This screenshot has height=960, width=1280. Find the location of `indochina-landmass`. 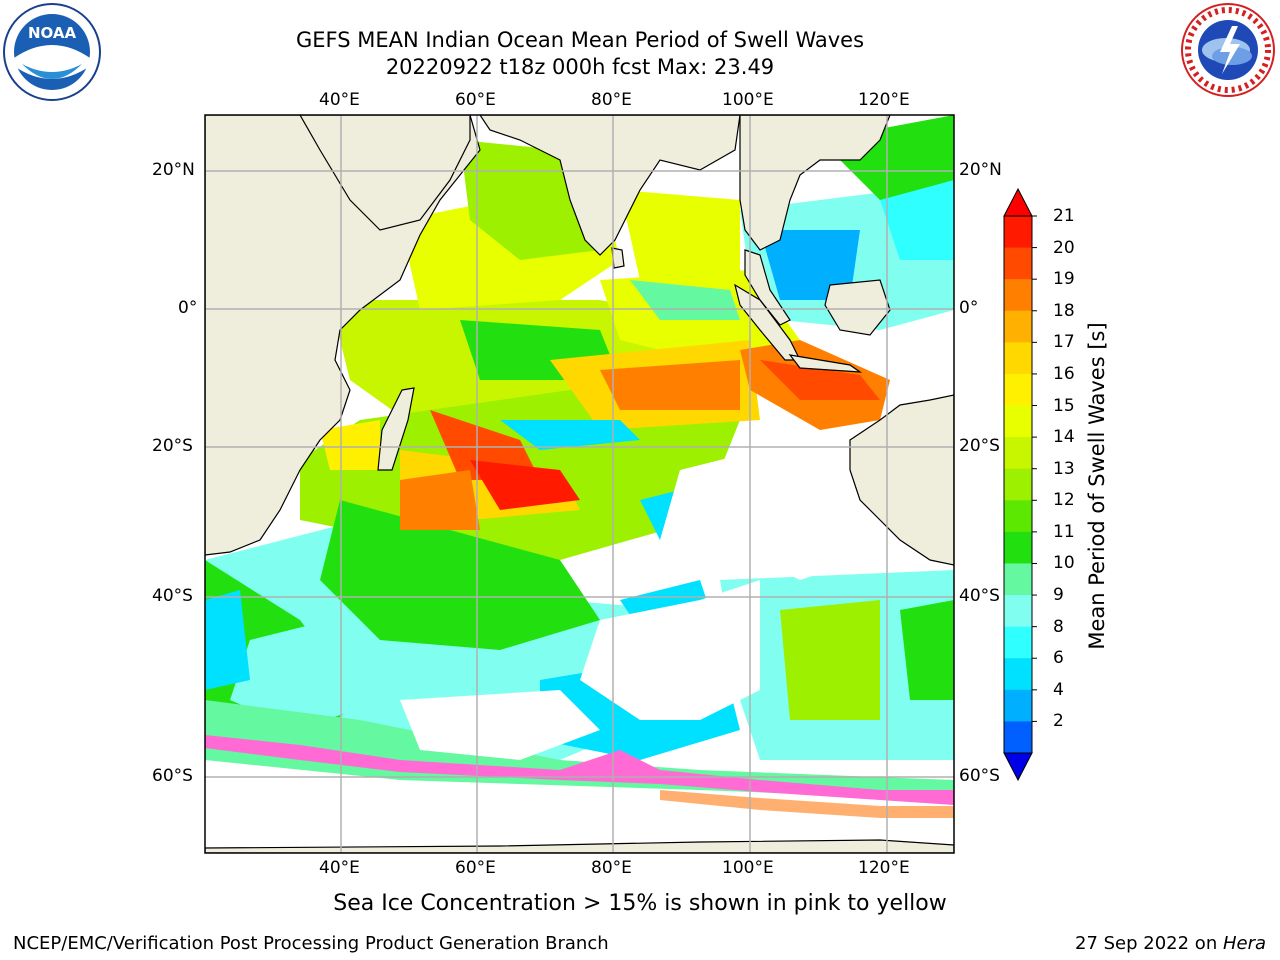

indochina-landmass is located at coordinates (815, 183).